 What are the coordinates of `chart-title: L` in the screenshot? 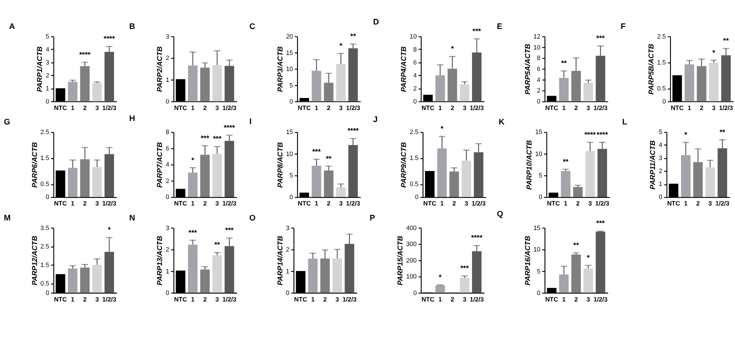 It's located at (625, 122).